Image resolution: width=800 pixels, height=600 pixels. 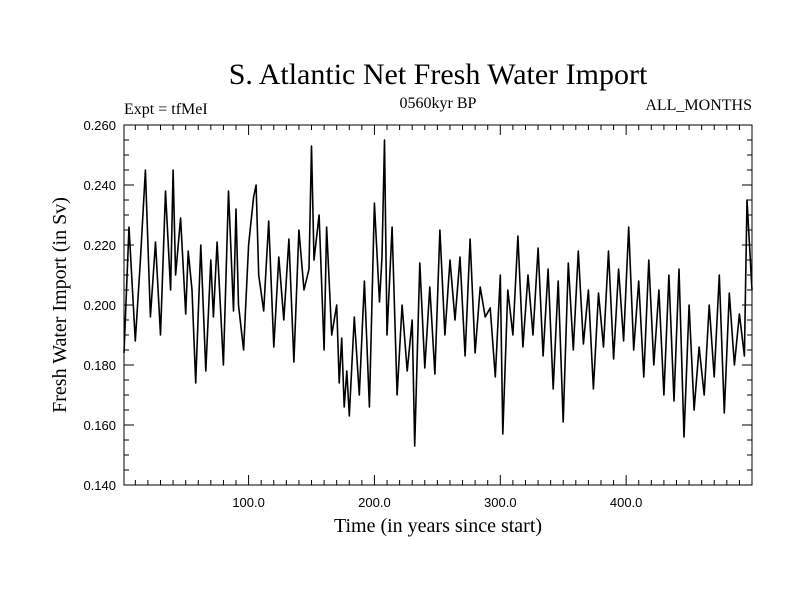 I want to click on x-tick-label: 400.0, so click(x=626, y=502).